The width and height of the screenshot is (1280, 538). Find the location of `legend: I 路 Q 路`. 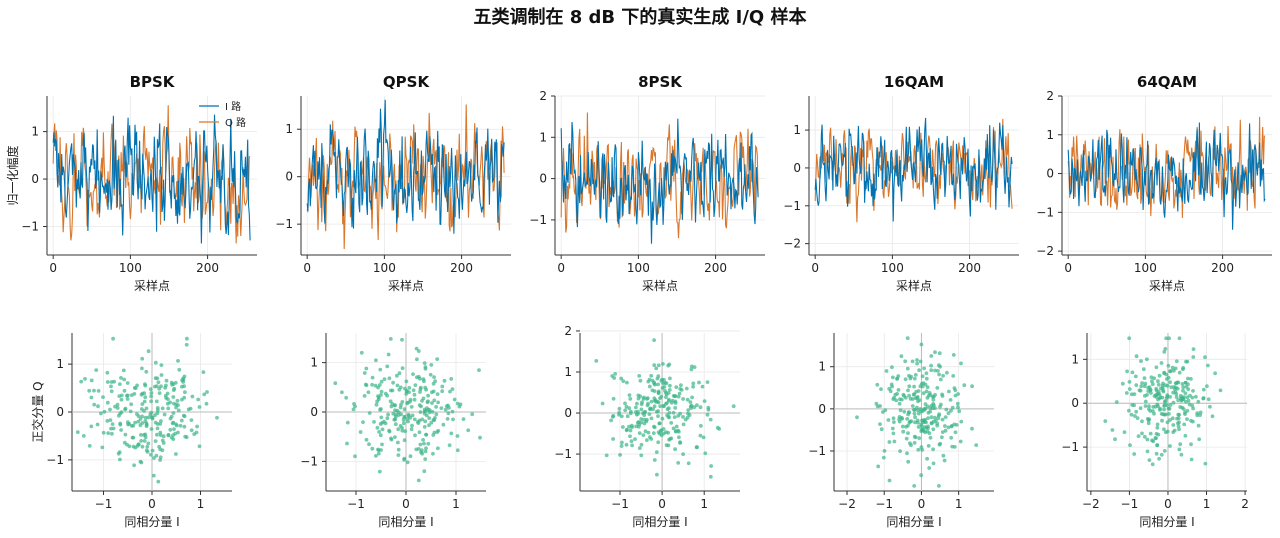

legend: I 路 Q 路 is located at coordinates (222, 114).